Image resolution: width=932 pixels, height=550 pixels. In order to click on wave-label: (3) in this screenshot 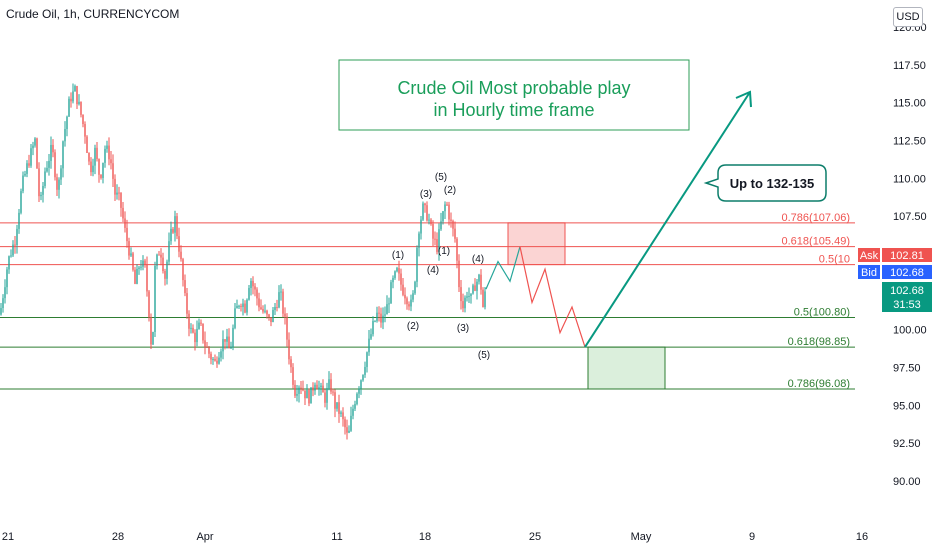, I will do `click(463, 328)`.